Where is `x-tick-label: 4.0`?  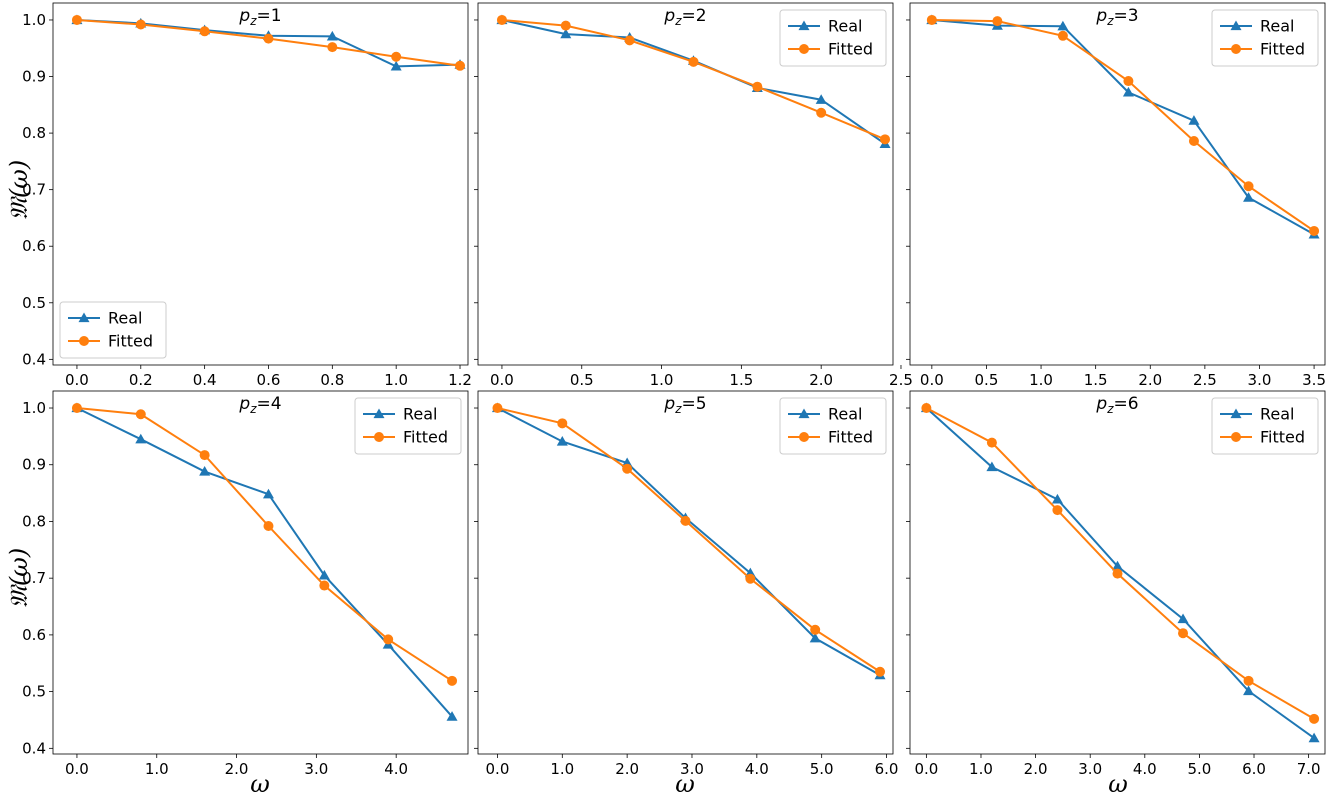
x-tick-label: 4.0 is located at coordinates (757, 769).